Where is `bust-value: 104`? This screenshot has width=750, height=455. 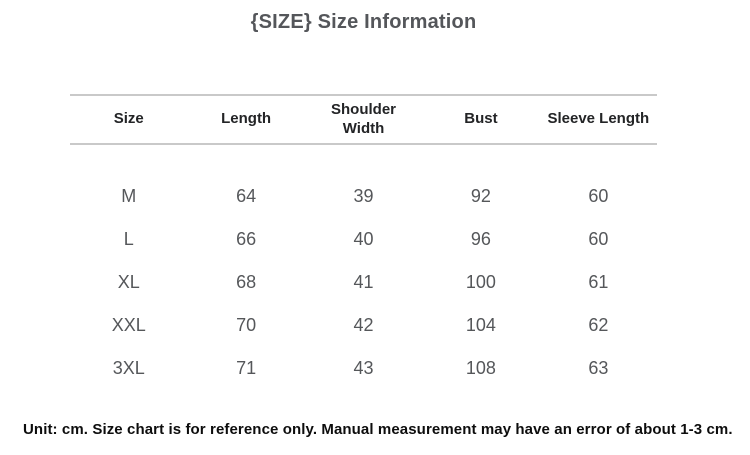
bust-value: 104 is located at coordinates (480, 325).